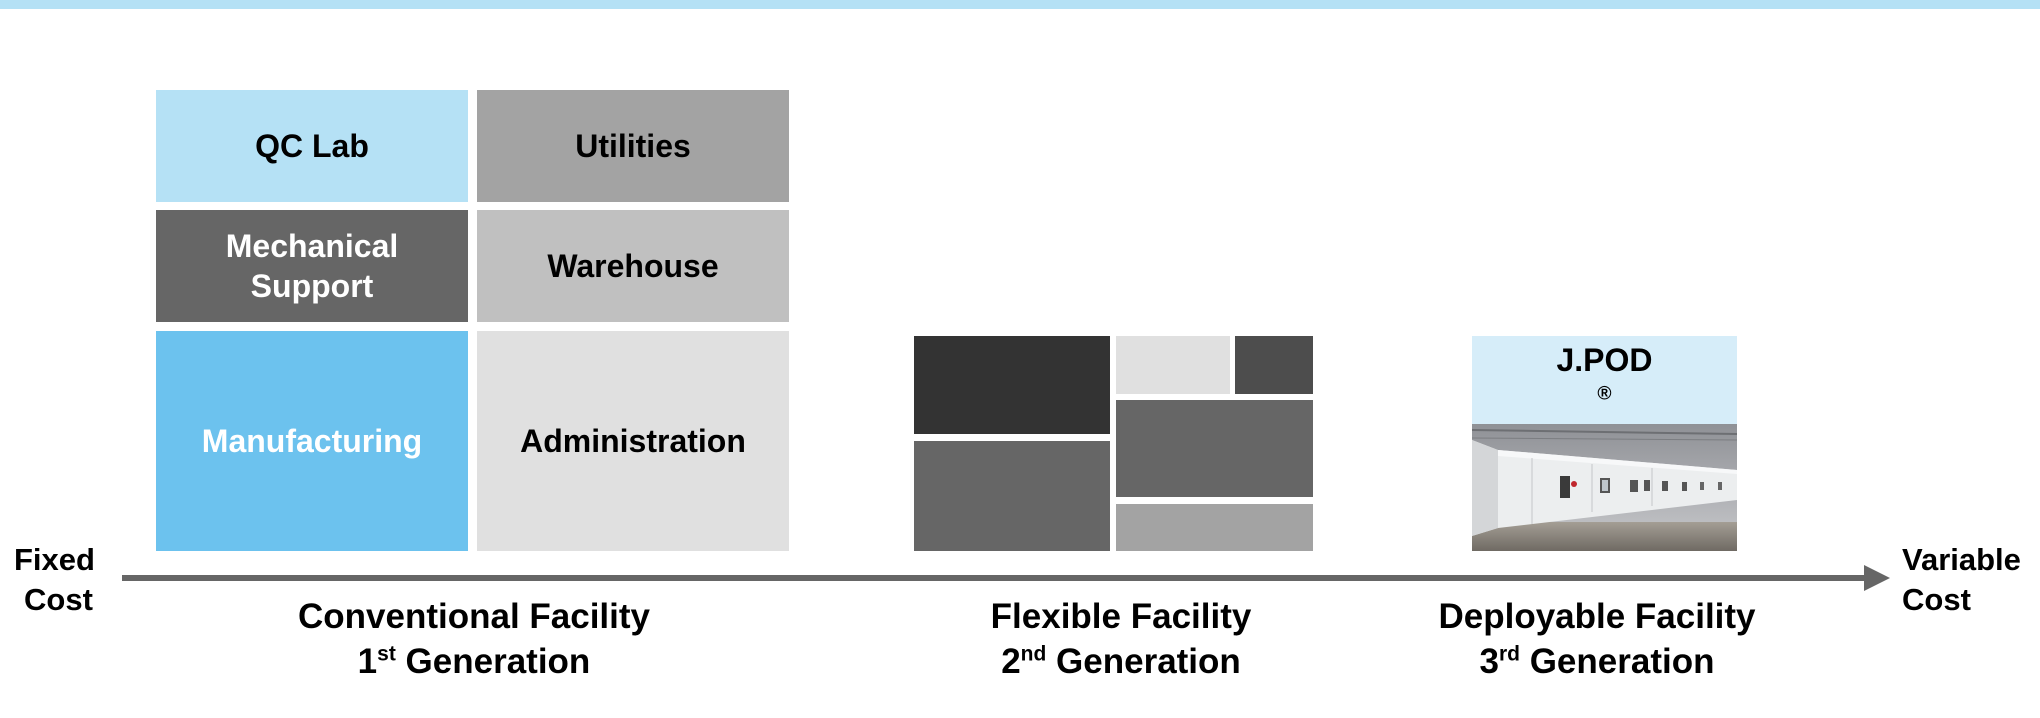  Describe the element at coordinates (312, 246) in the screenshot. I see `mechanical-support-label-line1: Mechanical` at that location.